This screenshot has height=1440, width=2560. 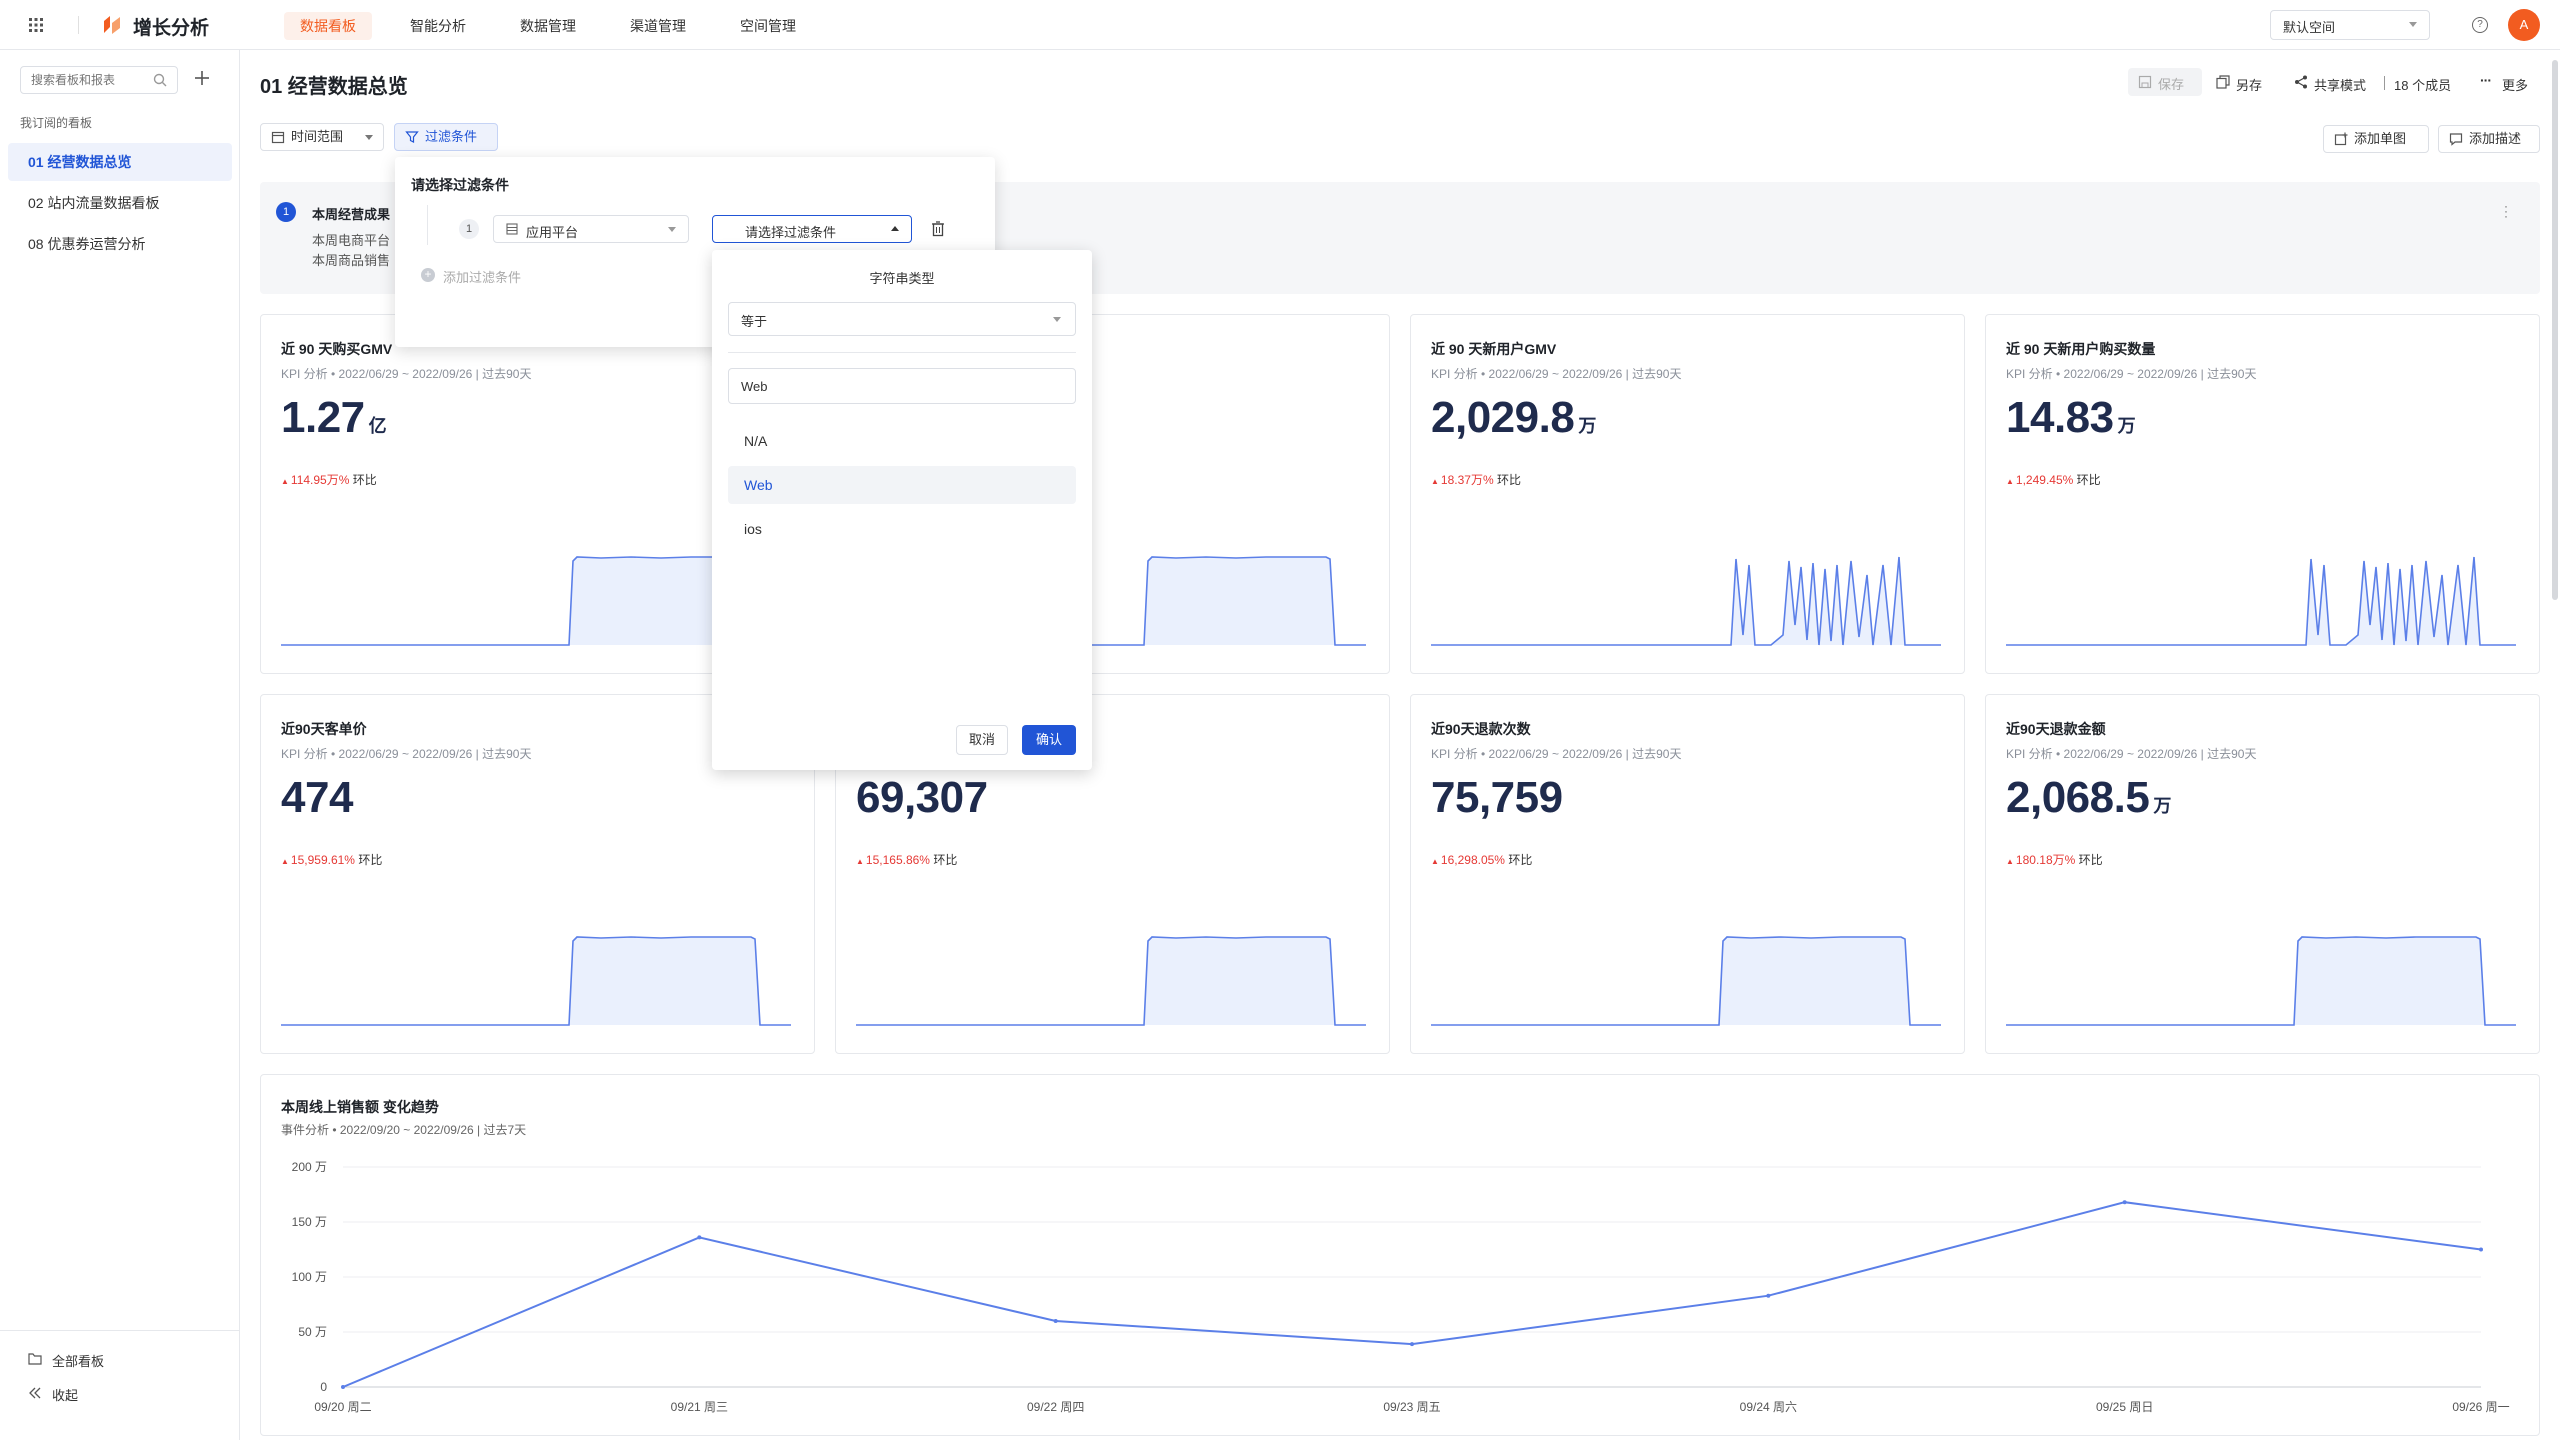 What do you see at coordinates (328, 26) in the screenshot?
I see `nav-dashboard: 数据看板` at bounding box center [328, 26].